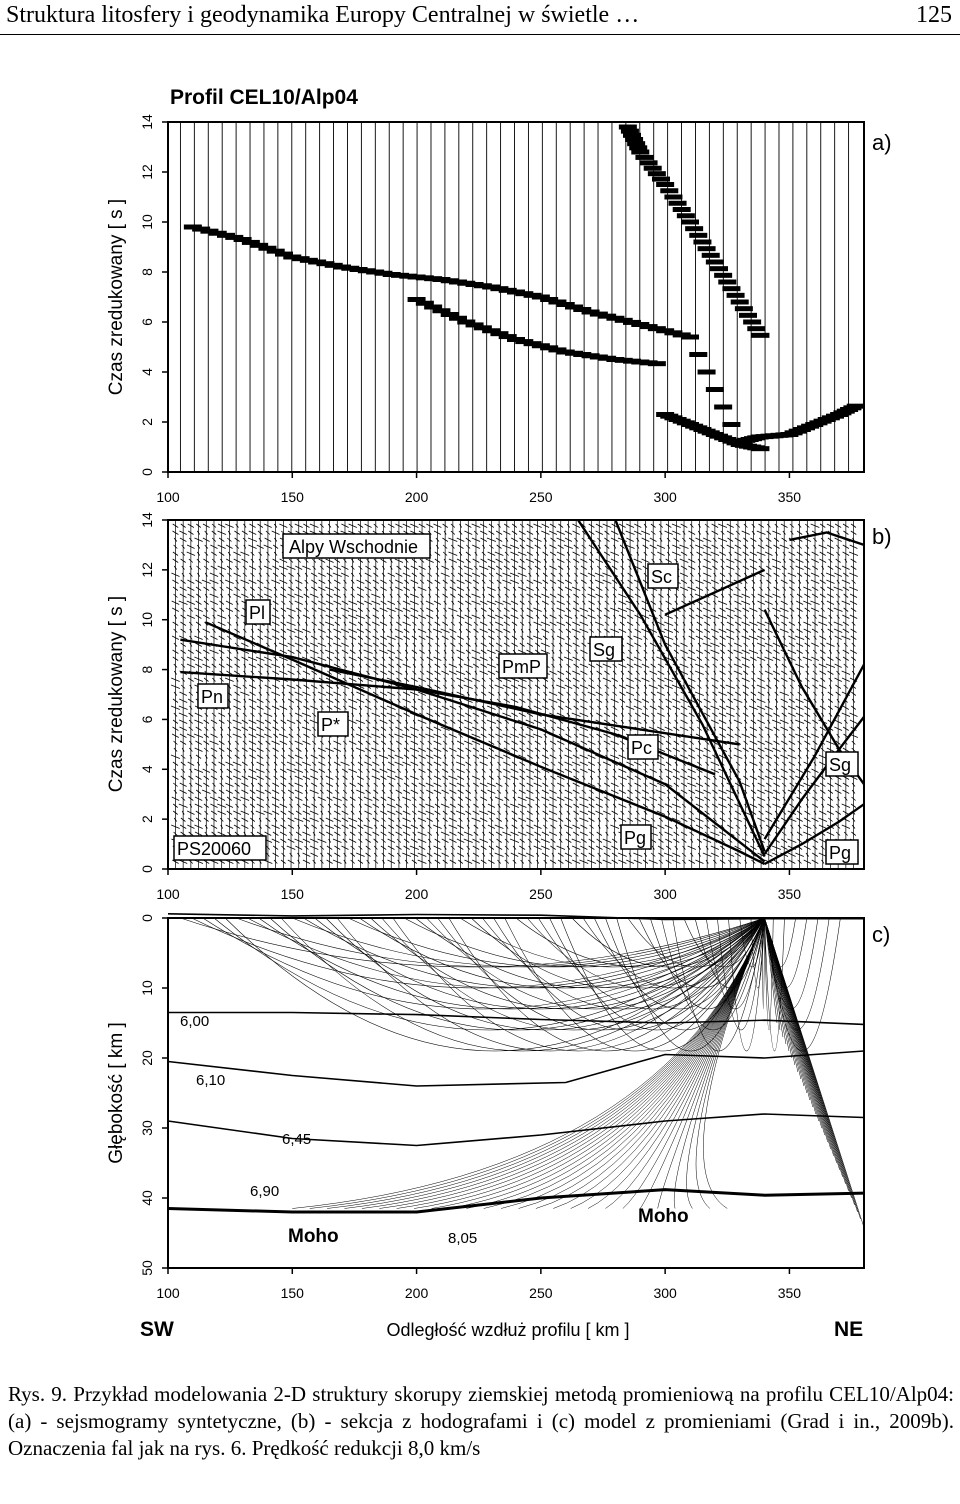 The width and height of the screenshot is (960, 1504). I want to click on pl-label: Pl, so click(257, 613).